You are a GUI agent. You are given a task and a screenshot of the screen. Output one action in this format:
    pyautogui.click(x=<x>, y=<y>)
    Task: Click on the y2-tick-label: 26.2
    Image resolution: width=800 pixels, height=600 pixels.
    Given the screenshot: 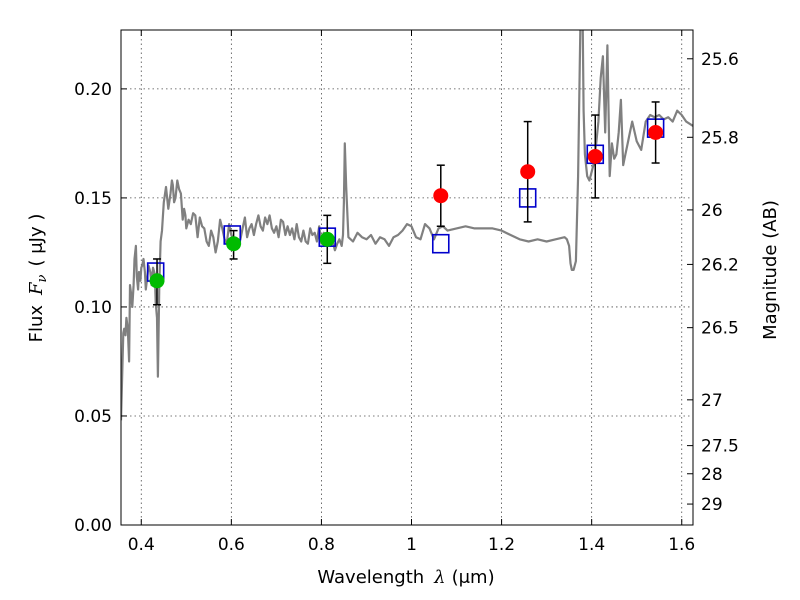 What is the action you would take?
    pyautogui.click(x=720, y=265)
    